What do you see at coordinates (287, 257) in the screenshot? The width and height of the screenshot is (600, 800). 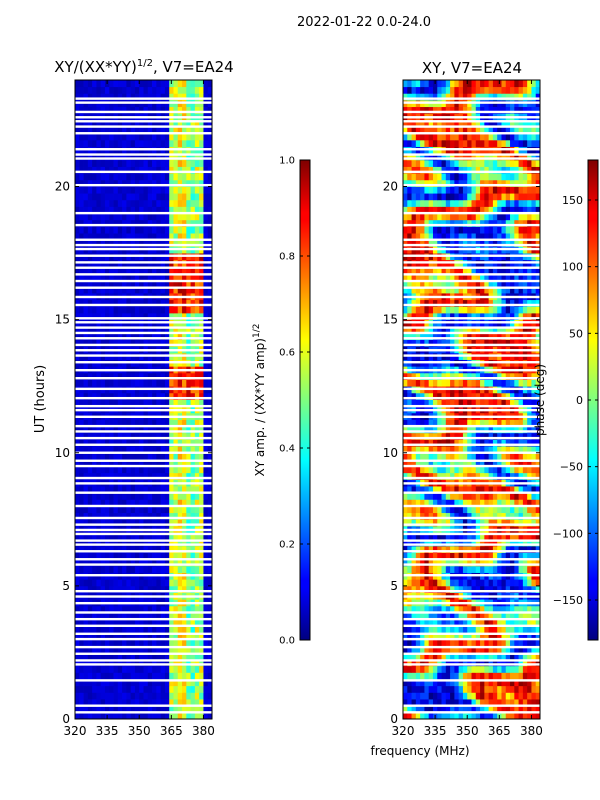 I see `amplitude-colorbar-tick-label: 0.8` at bounding box center [287, 257].